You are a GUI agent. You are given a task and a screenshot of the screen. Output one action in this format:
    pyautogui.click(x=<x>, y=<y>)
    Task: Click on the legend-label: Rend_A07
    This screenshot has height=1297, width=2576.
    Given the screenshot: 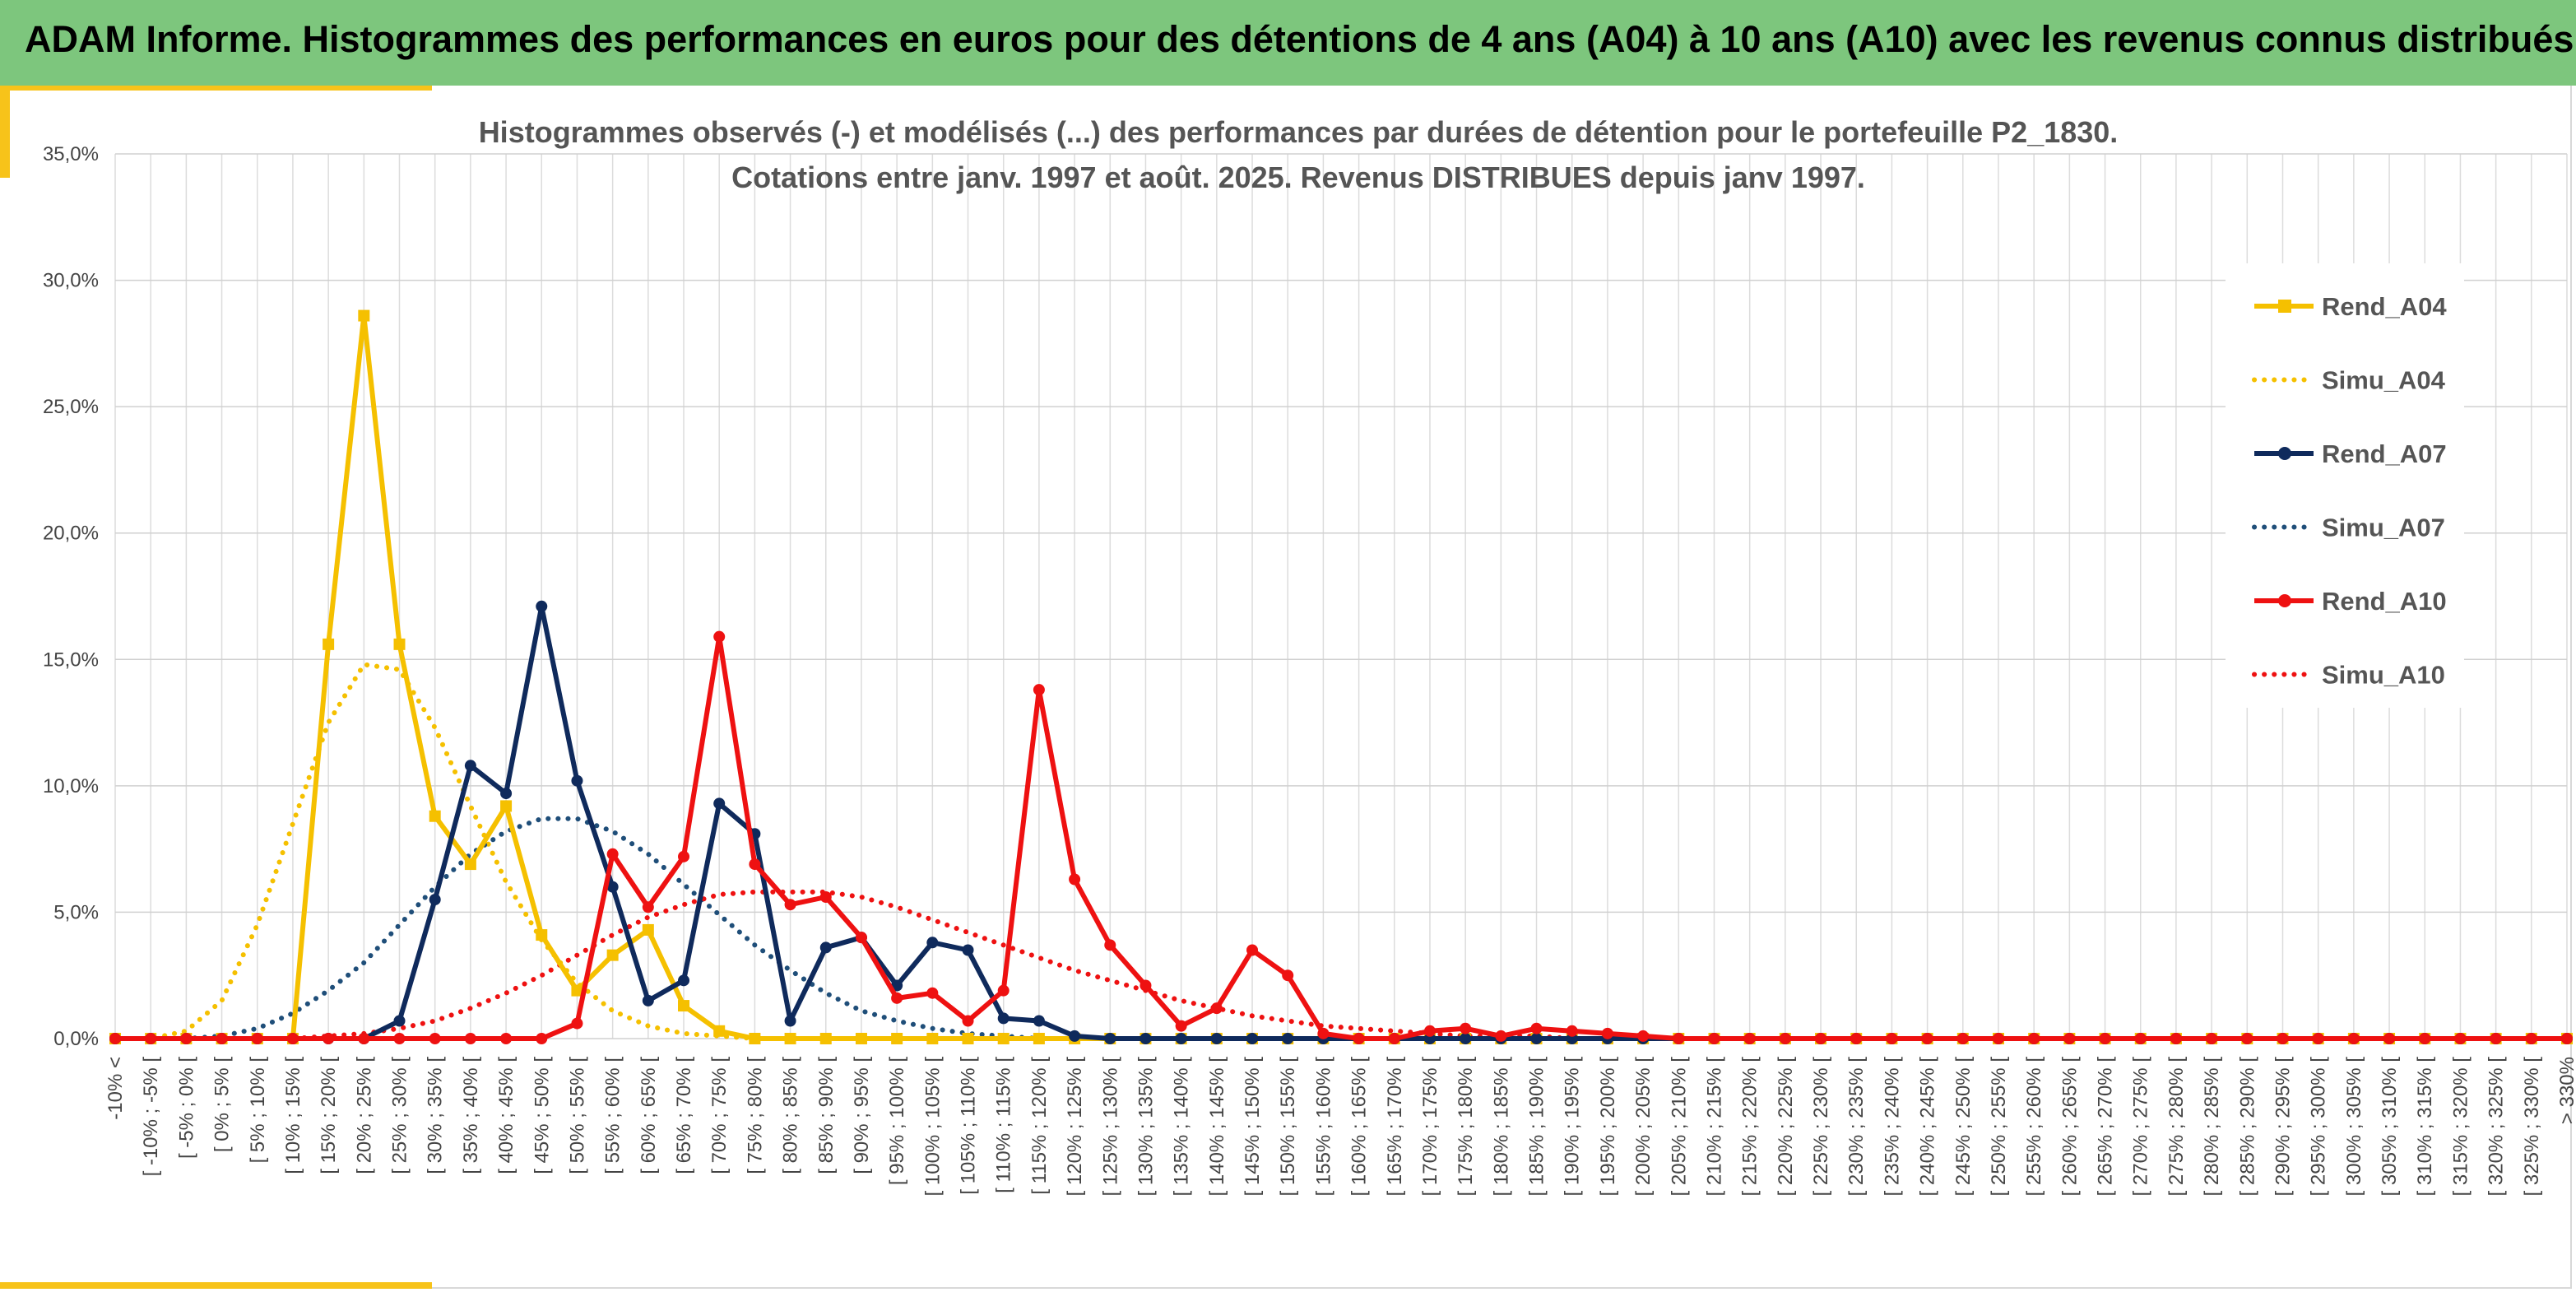 What is the action you would take?
    pyautogui.click(x=2384, y=453)
    